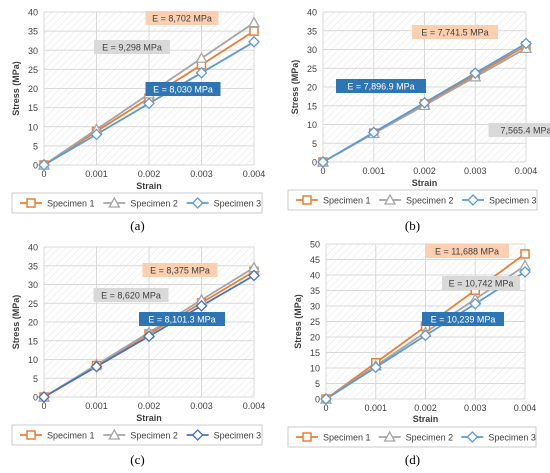 The image size is (550, 473). I want to click on annotation-label-specimen-2: E = 10,742 MPa, so click(481, 284).